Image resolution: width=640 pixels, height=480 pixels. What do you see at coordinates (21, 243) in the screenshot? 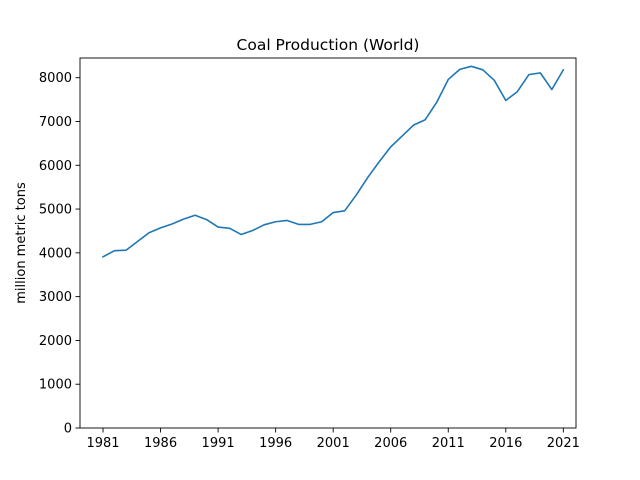
I see `y-axis-label: million metric tons` at bounding box center [21, 243].